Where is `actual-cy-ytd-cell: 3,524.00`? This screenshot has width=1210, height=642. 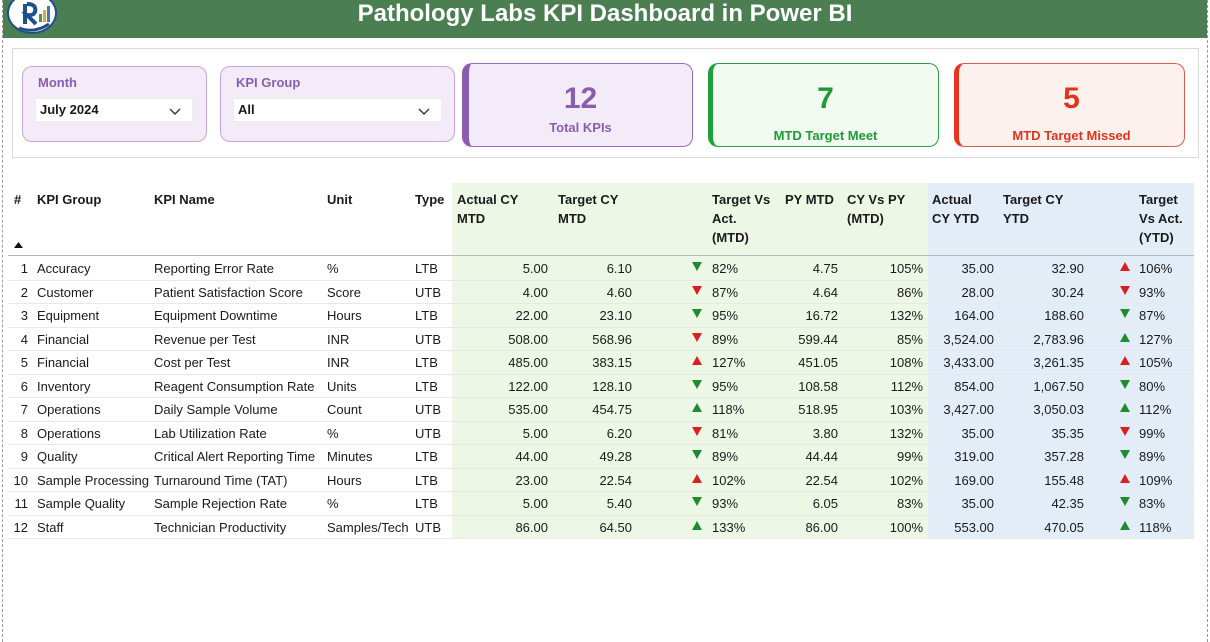
actual-cy-ytd-cell: 3,524.00 is located at coordinates (968, 339).